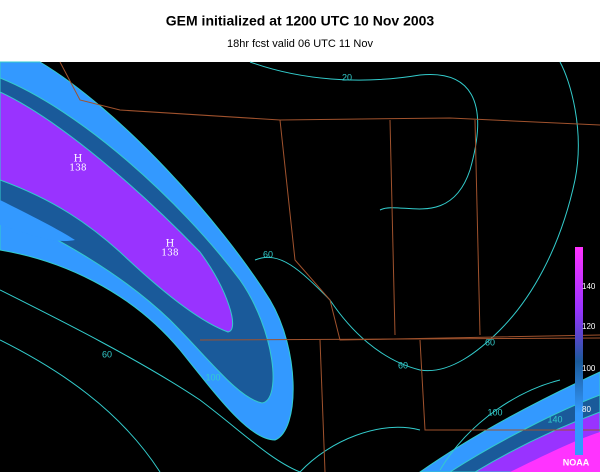 Image resolution: width=600 pixels, height=472 pixels. What do you see at coordinates (300, 44) in the screenshot?
I see `subtitle: 18hr fcst valid 06 UTC 11 Nov` at bounding box center [300, 44].